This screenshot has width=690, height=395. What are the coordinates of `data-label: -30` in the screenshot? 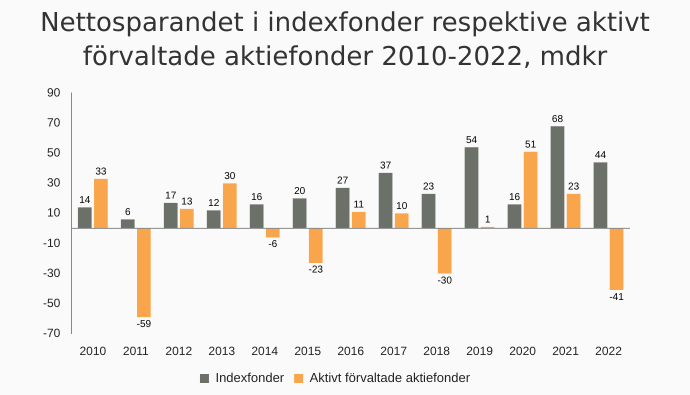 It's located at (444, 280).